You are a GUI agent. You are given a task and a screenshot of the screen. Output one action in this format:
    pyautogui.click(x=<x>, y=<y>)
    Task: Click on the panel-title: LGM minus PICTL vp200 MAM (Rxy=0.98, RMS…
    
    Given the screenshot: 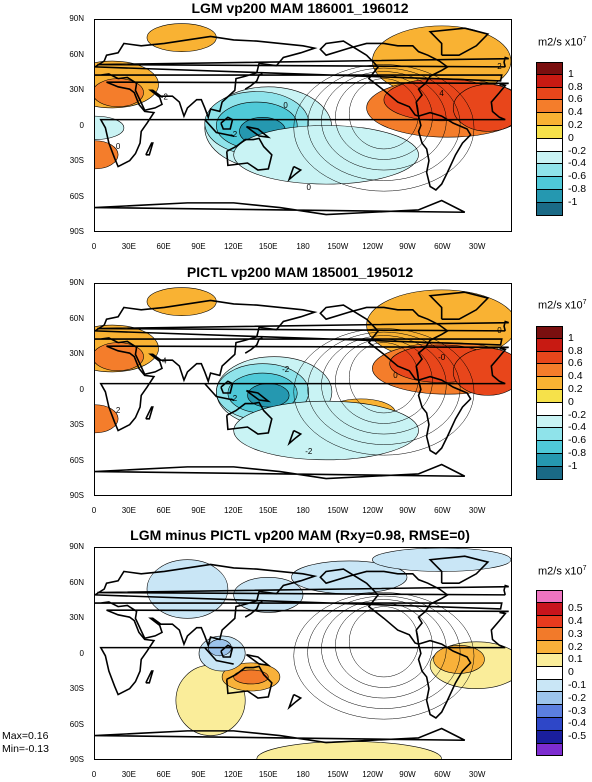 What is the action you would take?
    pyautogui.click(x=300, y=535)
    